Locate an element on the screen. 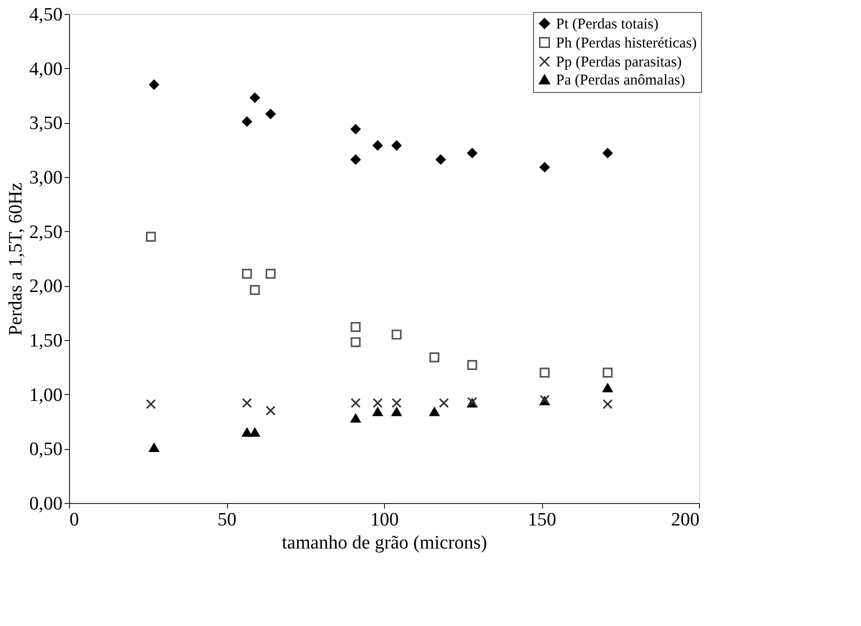 This screenshot has height=626, width=861. y-tick-label: 1,50 is located at coordinates (45, 341).